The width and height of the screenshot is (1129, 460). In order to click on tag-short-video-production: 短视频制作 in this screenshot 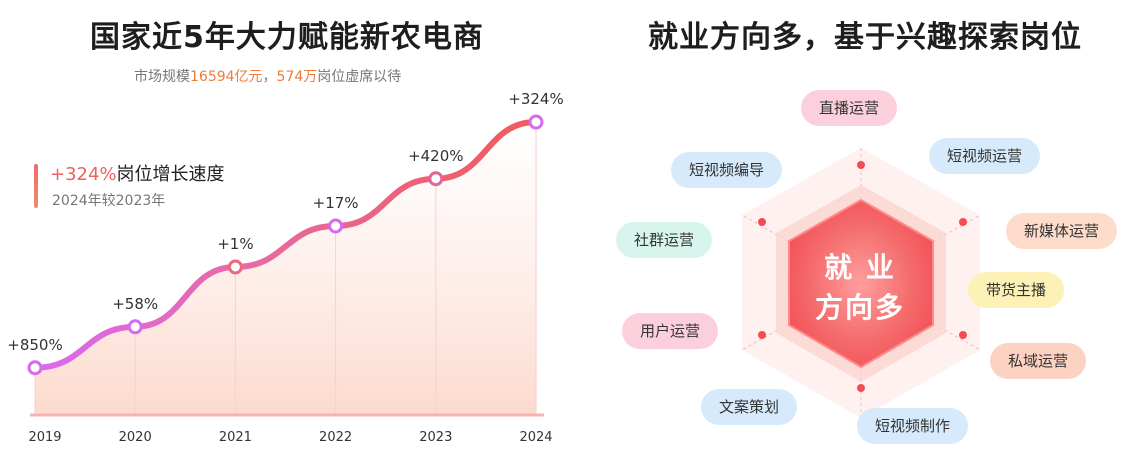, I will do `click(913, 426)`.